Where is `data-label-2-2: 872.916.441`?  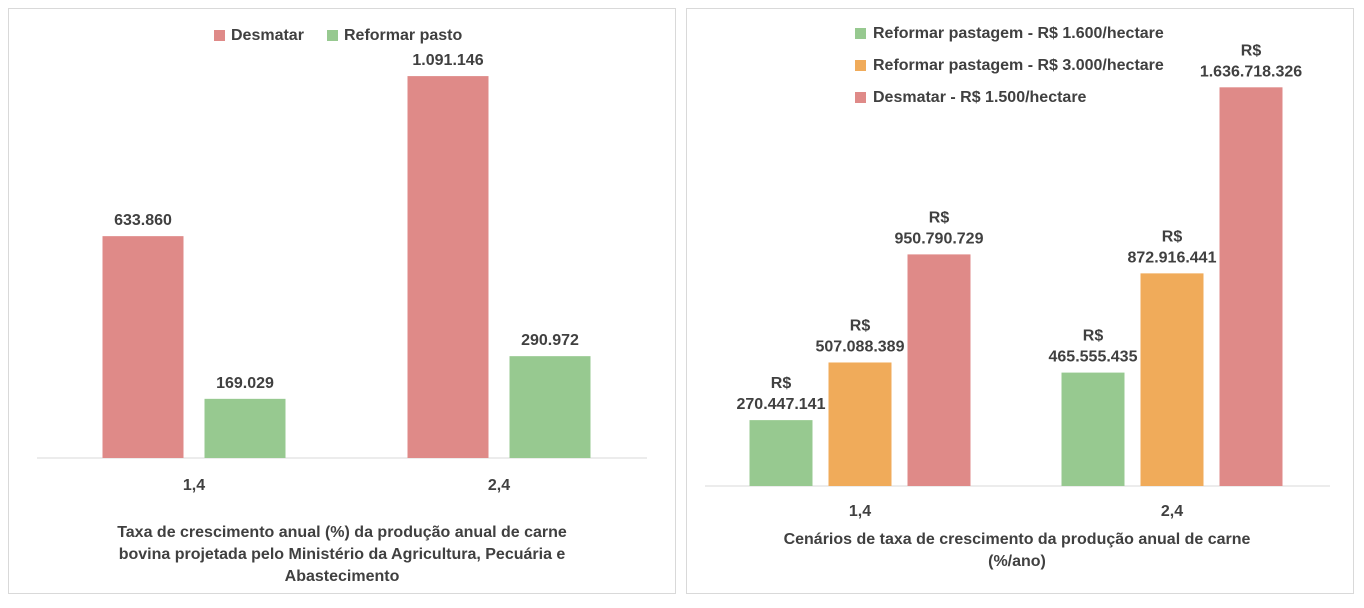
data-label-2-2: 872.916.441 is located at coordinates (1172, 257).